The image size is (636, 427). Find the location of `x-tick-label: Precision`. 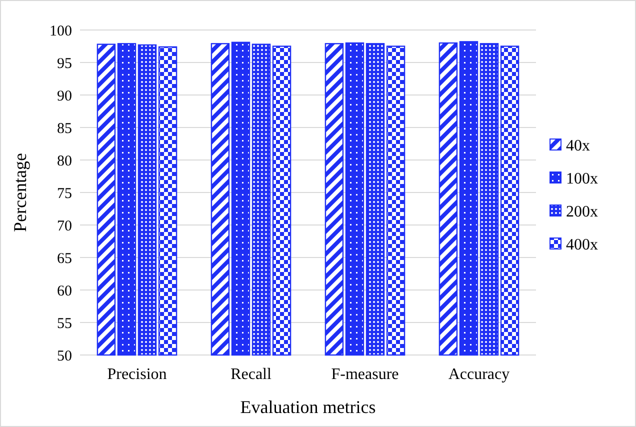

x-tick-label: Precision is located at coordinates (137, 374).